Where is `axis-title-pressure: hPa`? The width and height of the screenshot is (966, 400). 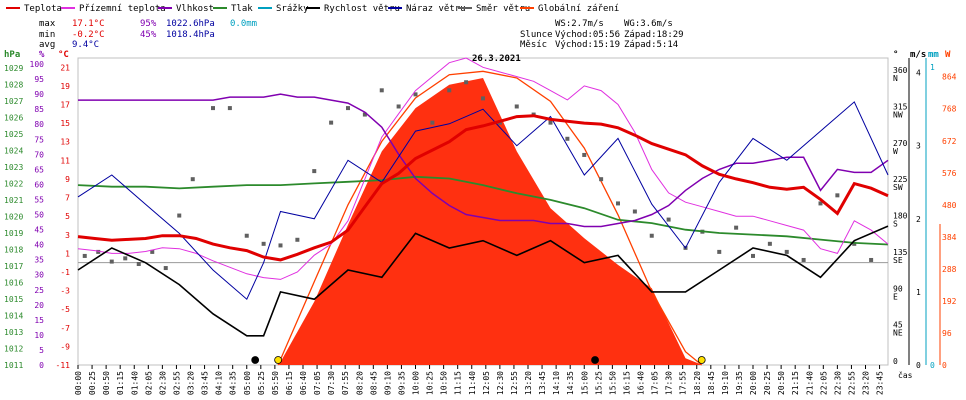 axis-title-pressure: hPa is located at coordinates (12, 55).